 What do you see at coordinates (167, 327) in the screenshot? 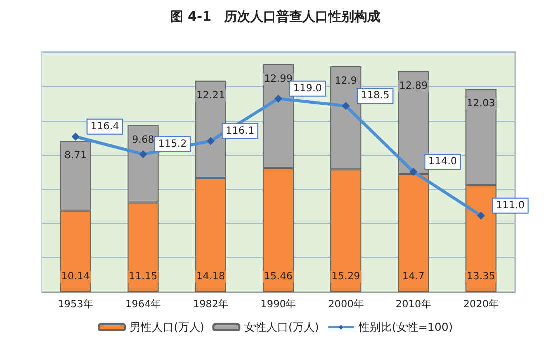
I see `legend-label: 男性人口(万人)` at bounding box center [167, 327].